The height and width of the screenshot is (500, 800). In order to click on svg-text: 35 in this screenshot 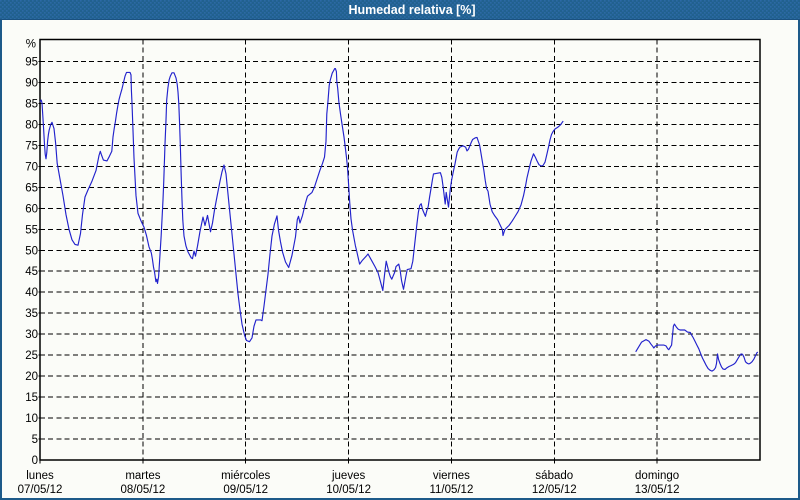, I will do `click(31, 314)`.